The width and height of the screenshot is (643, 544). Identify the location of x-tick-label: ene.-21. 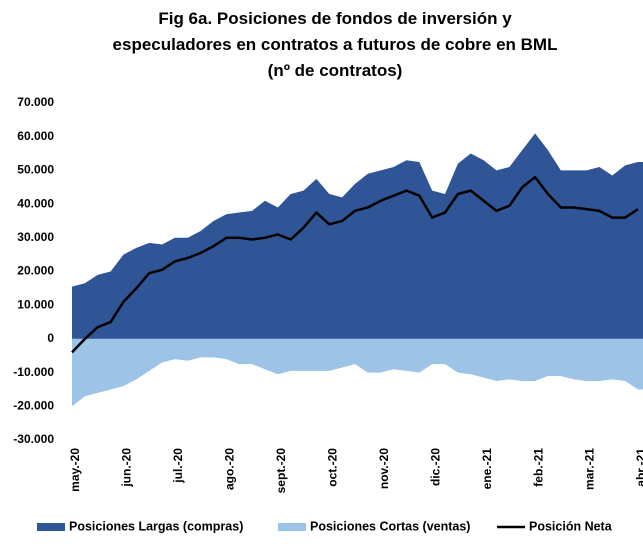
(487, 469).